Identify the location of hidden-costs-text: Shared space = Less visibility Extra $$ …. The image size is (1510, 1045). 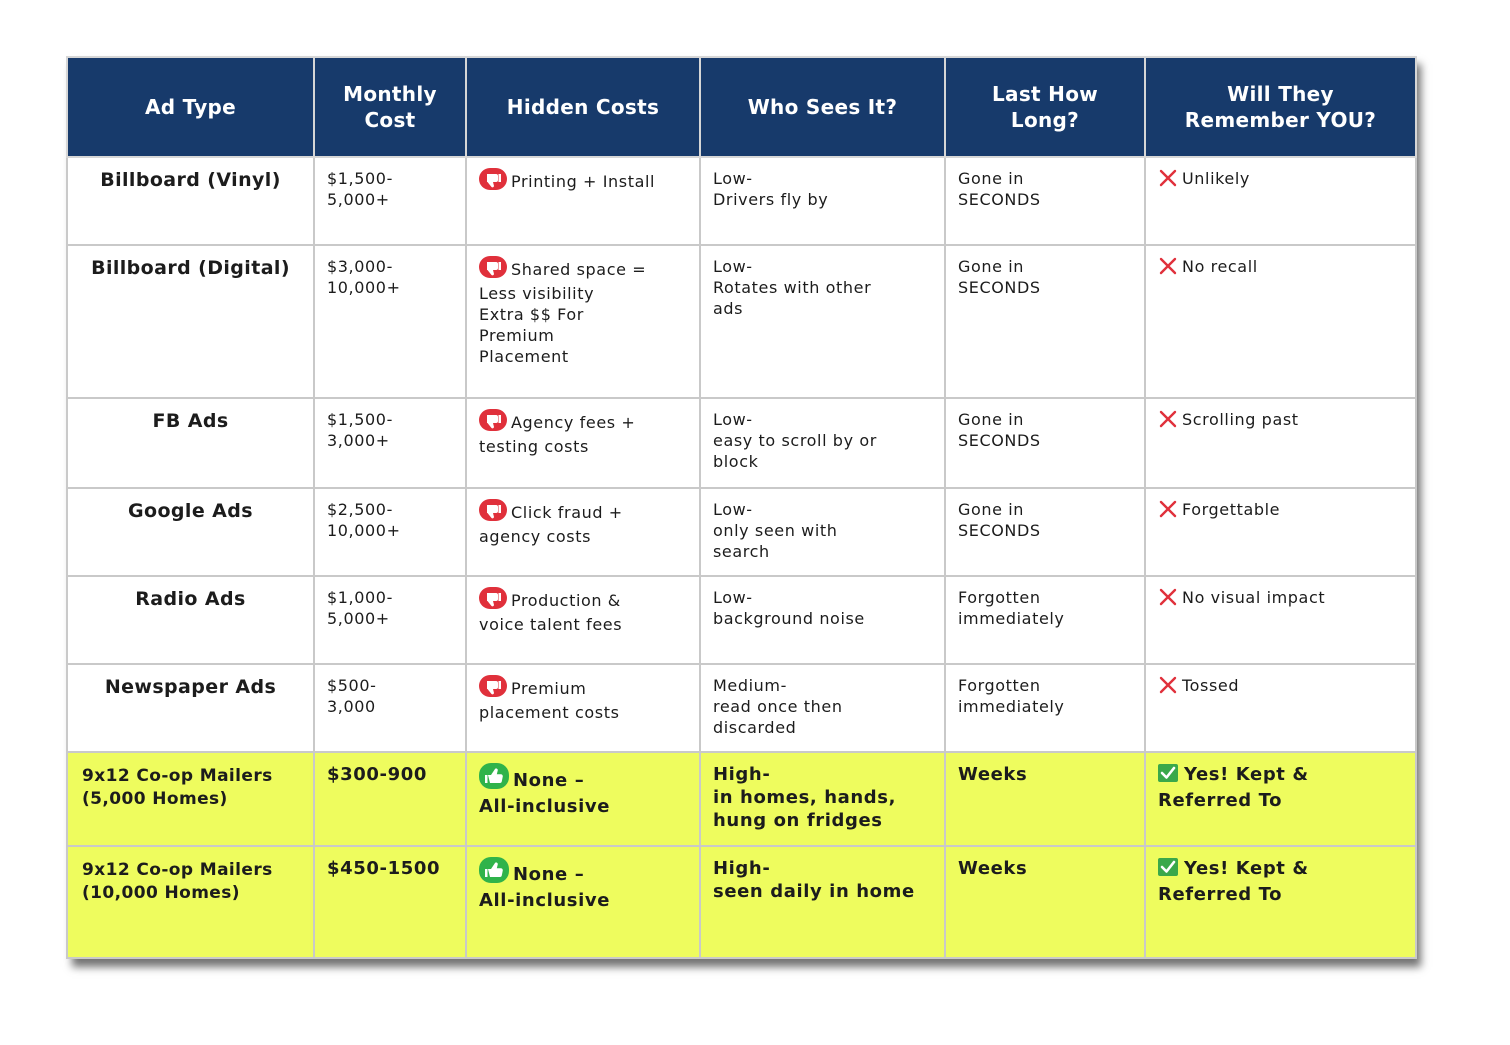
(563, 313).